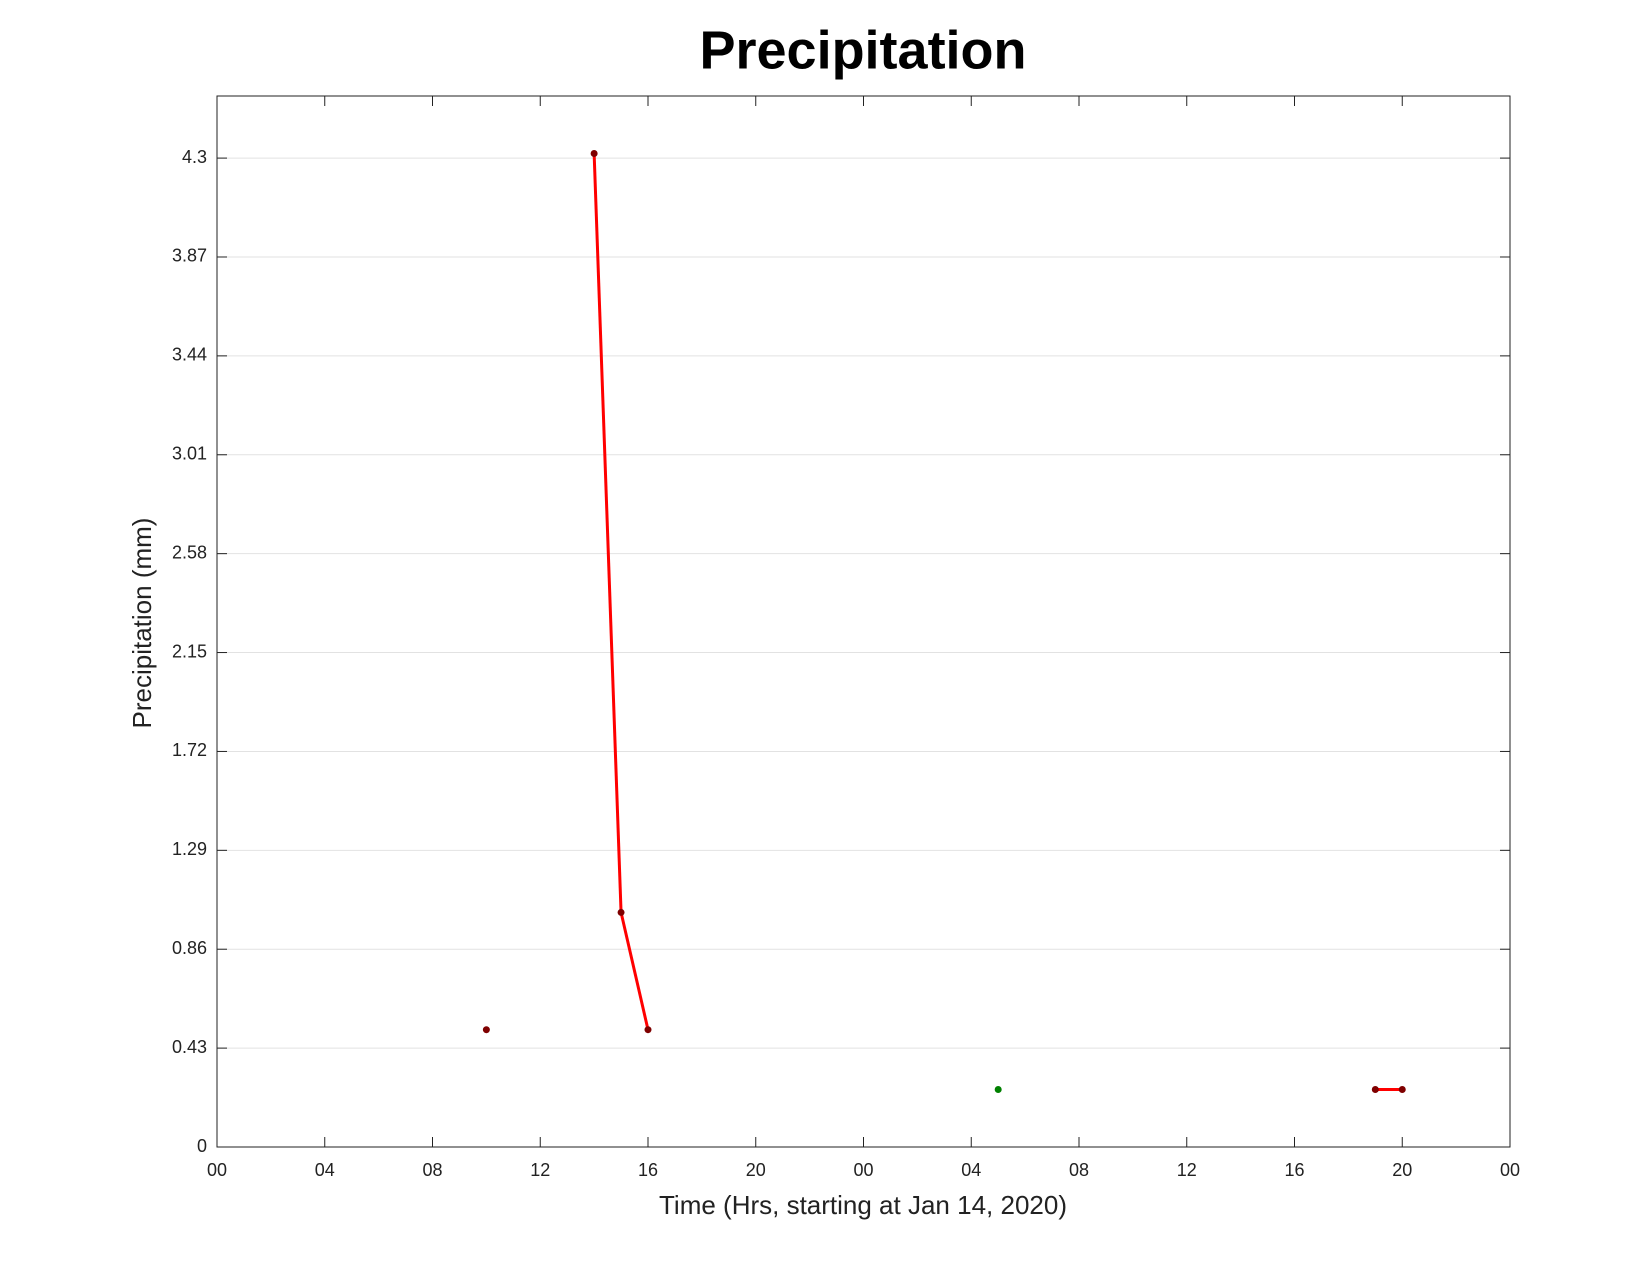 The height and width of the screenshot is (1275, 1650). Describe the element at coordinates (189, 1047) in the screenshot. I see `y-tick-label: 0.43` at that location.